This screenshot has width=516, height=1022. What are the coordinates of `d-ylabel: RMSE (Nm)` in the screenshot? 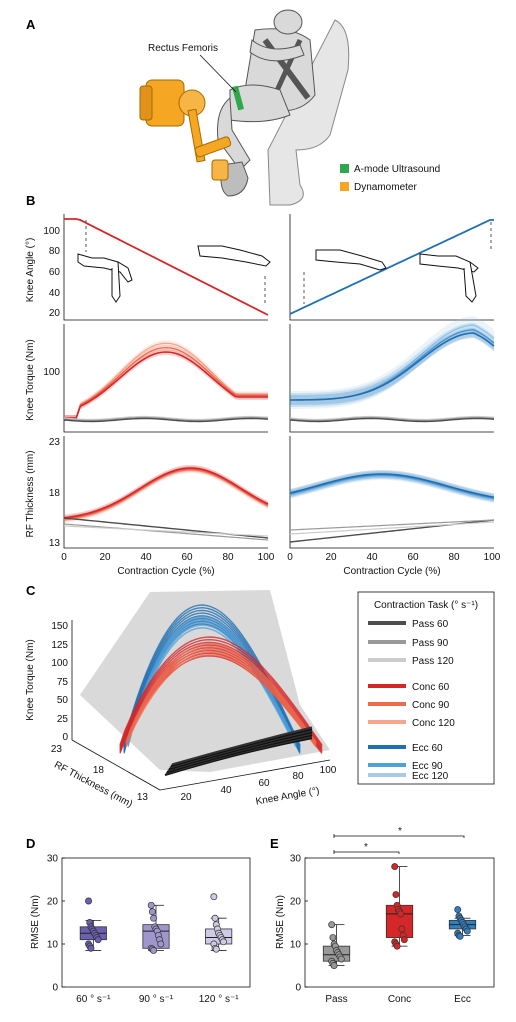 It's located at (35, 922).